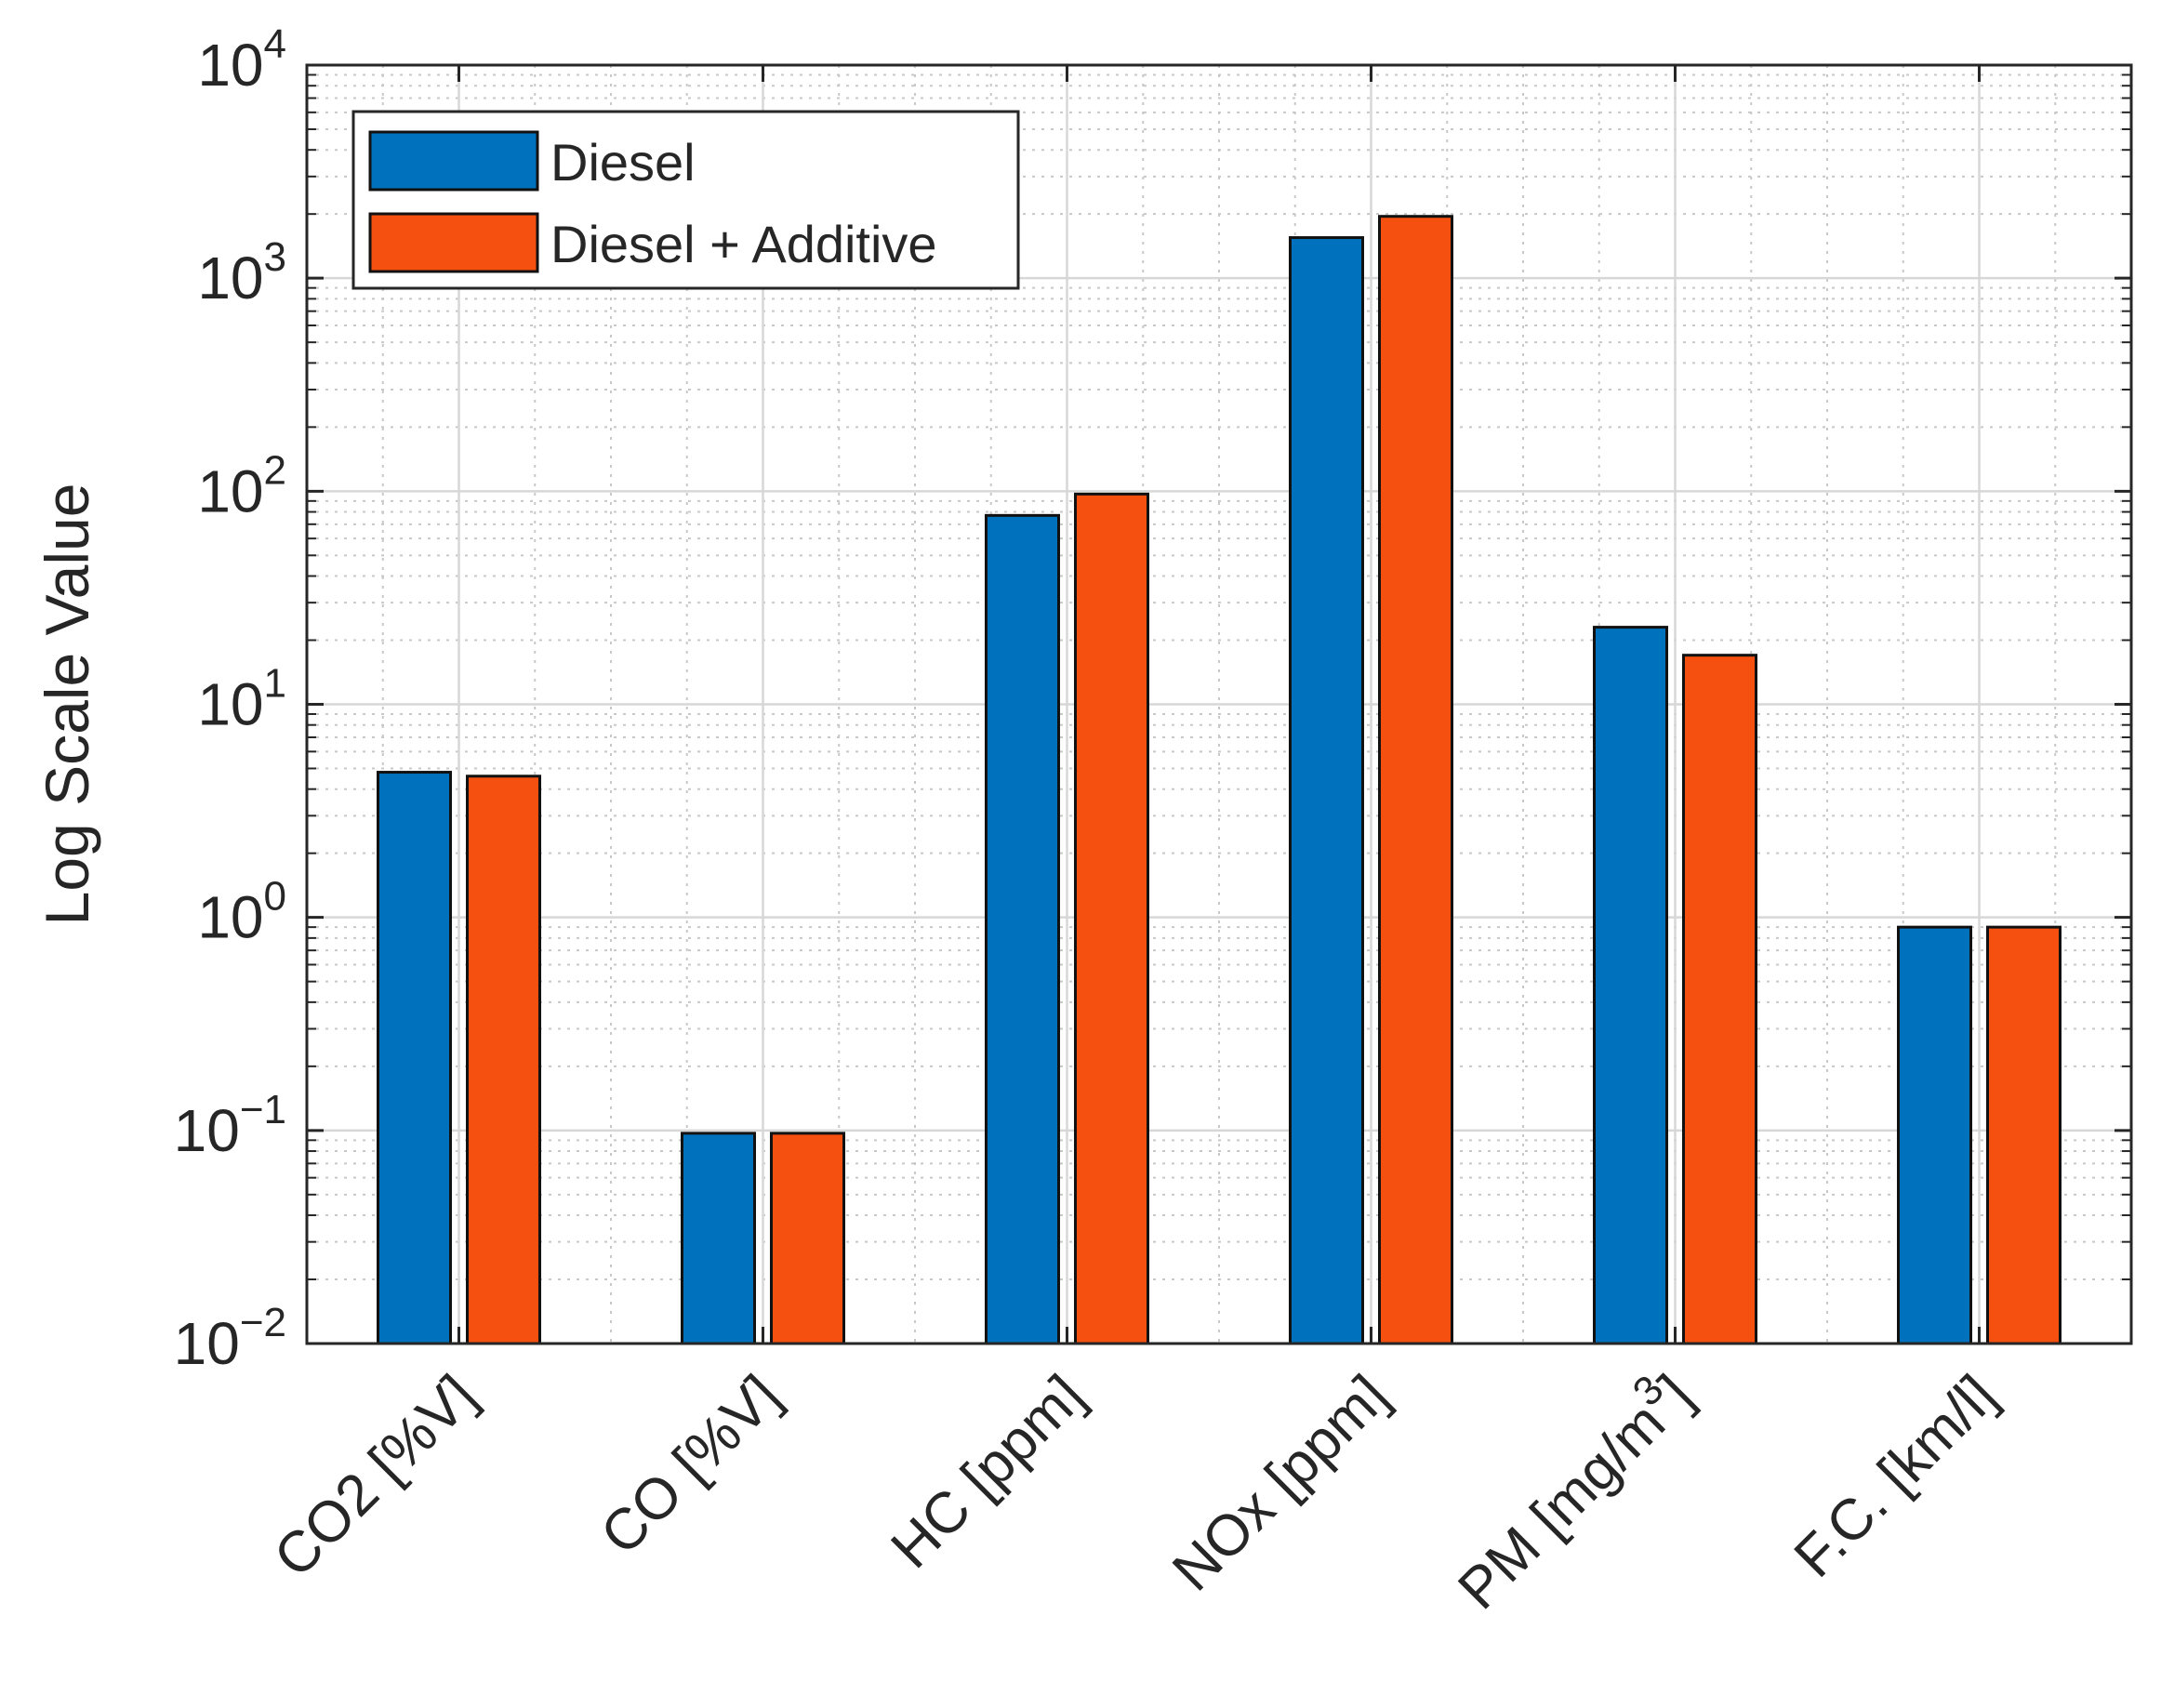  What do you see at coordinates (685, 200) in the screenshot?
I see `legend: Diesel Diesel + Additive` at bounding box center [685, 200].